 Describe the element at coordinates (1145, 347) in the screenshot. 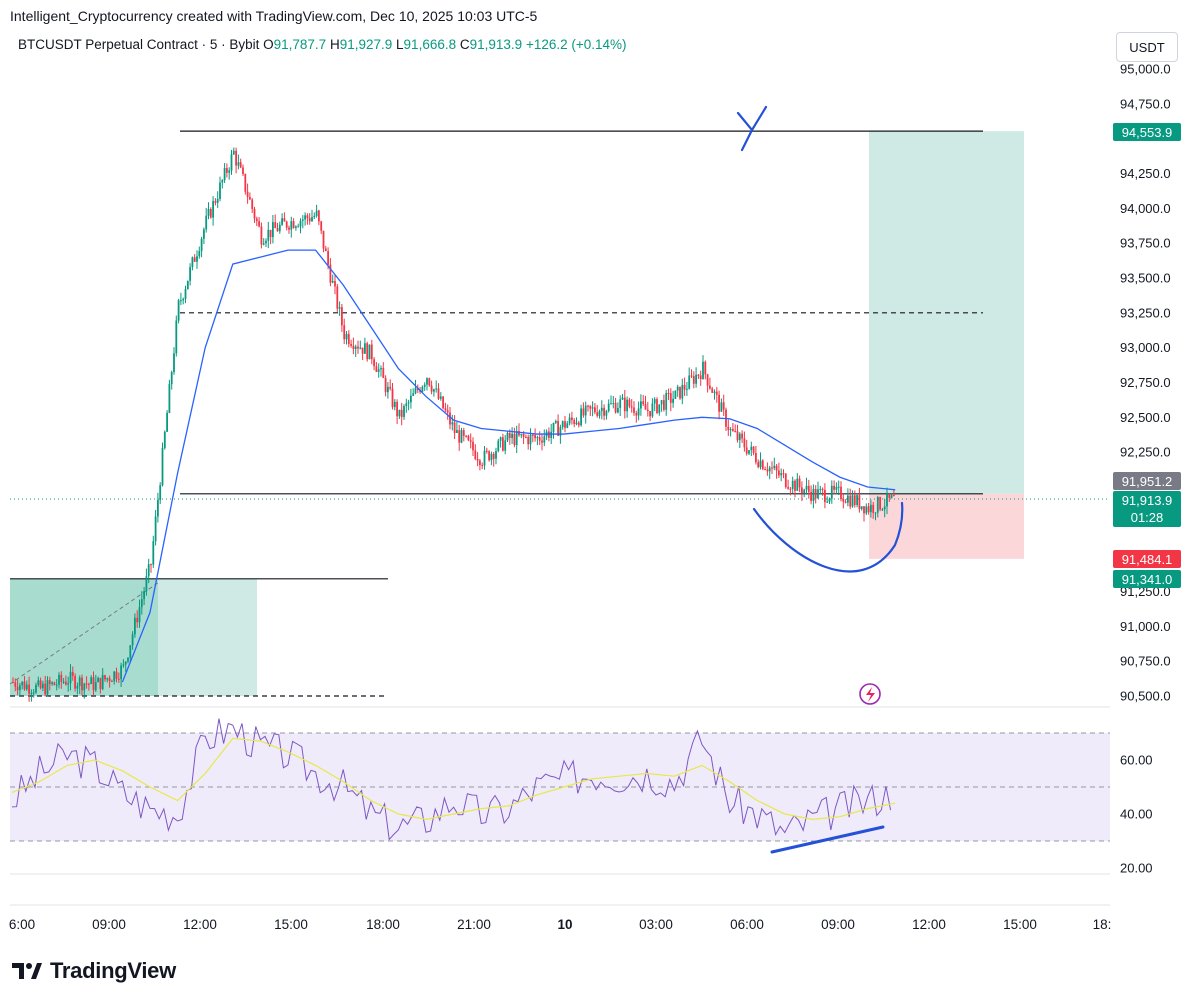

I see `price-tick-label: 93,000.0` at that location.